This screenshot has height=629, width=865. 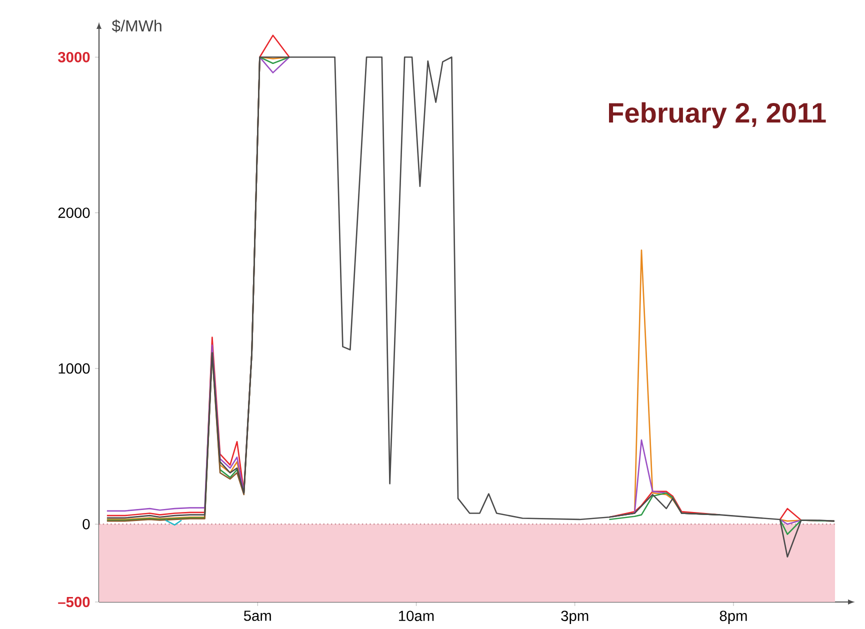 I want to click on annotation: February 2, 2011, so click(x=717, y=115).